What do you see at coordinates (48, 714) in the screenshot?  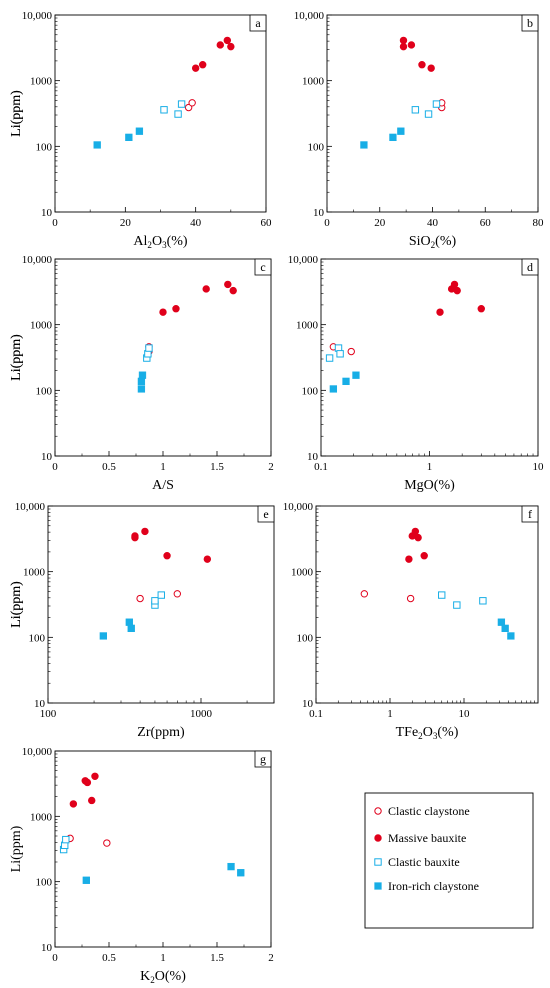 I see `x-tick-label: 100` at bounding box center [48, 714].